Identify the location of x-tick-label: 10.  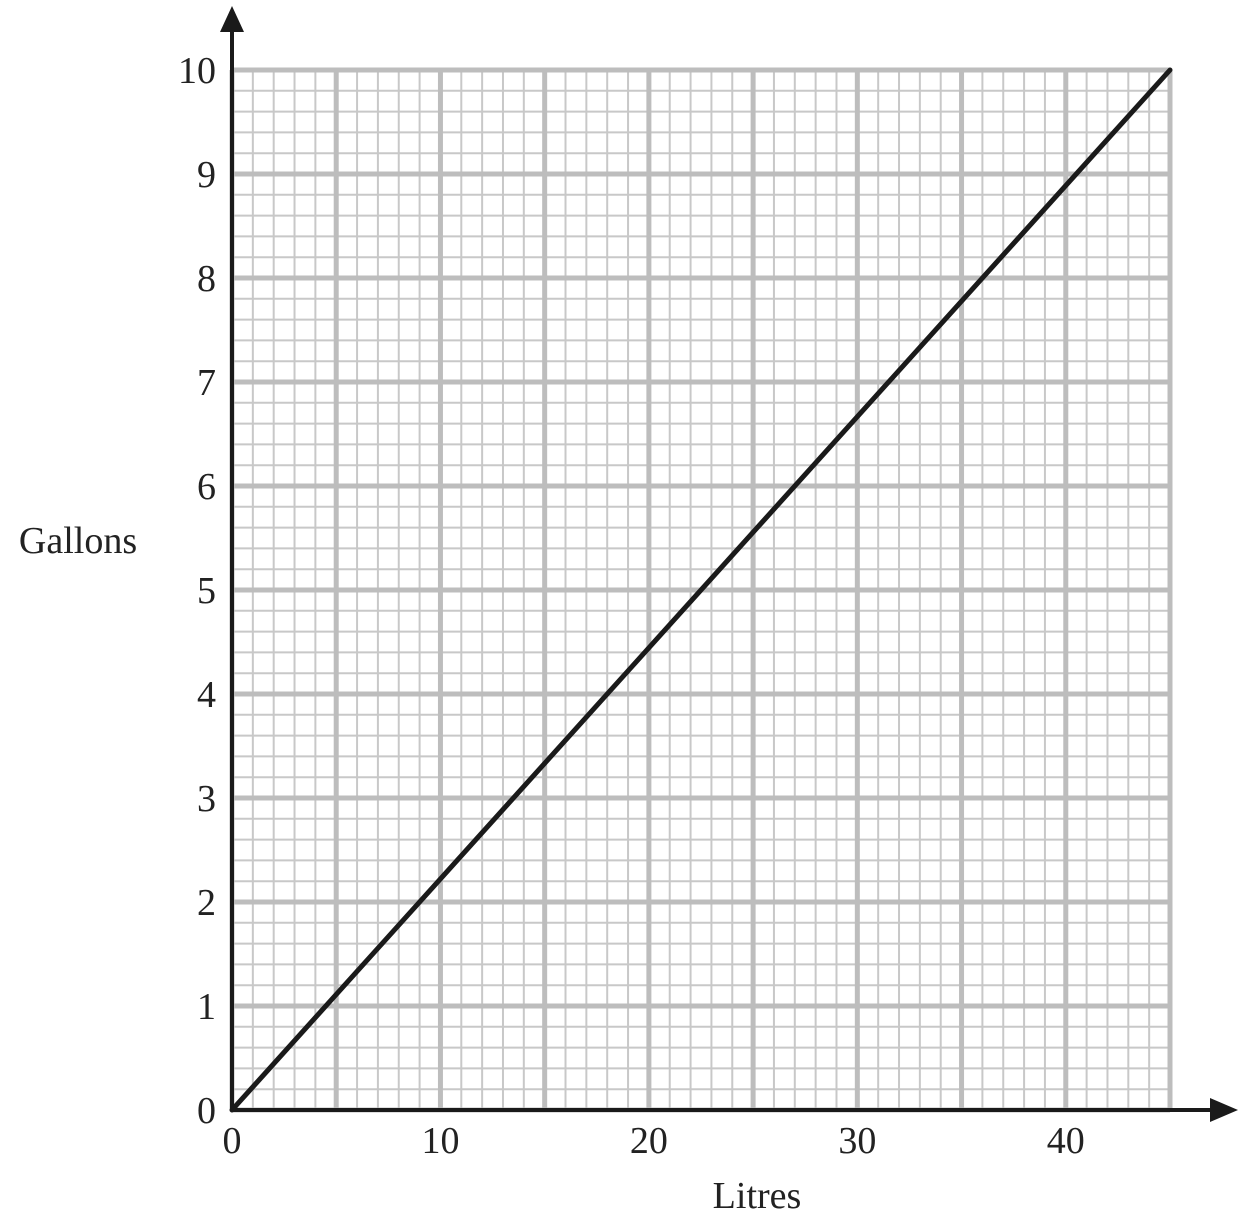
(440, 1141).